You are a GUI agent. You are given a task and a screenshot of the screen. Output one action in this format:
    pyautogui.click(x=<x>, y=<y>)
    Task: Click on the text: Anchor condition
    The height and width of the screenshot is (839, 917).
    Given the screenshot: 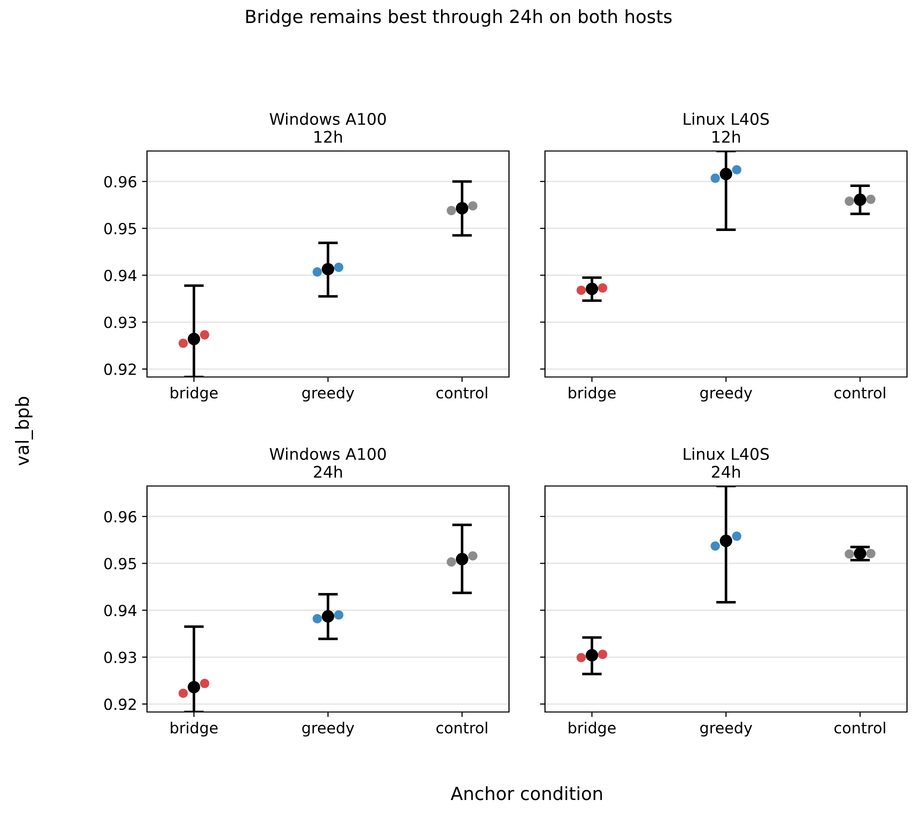 What is the action you would take?
    pyautogui.click(x=526, y=793)
    